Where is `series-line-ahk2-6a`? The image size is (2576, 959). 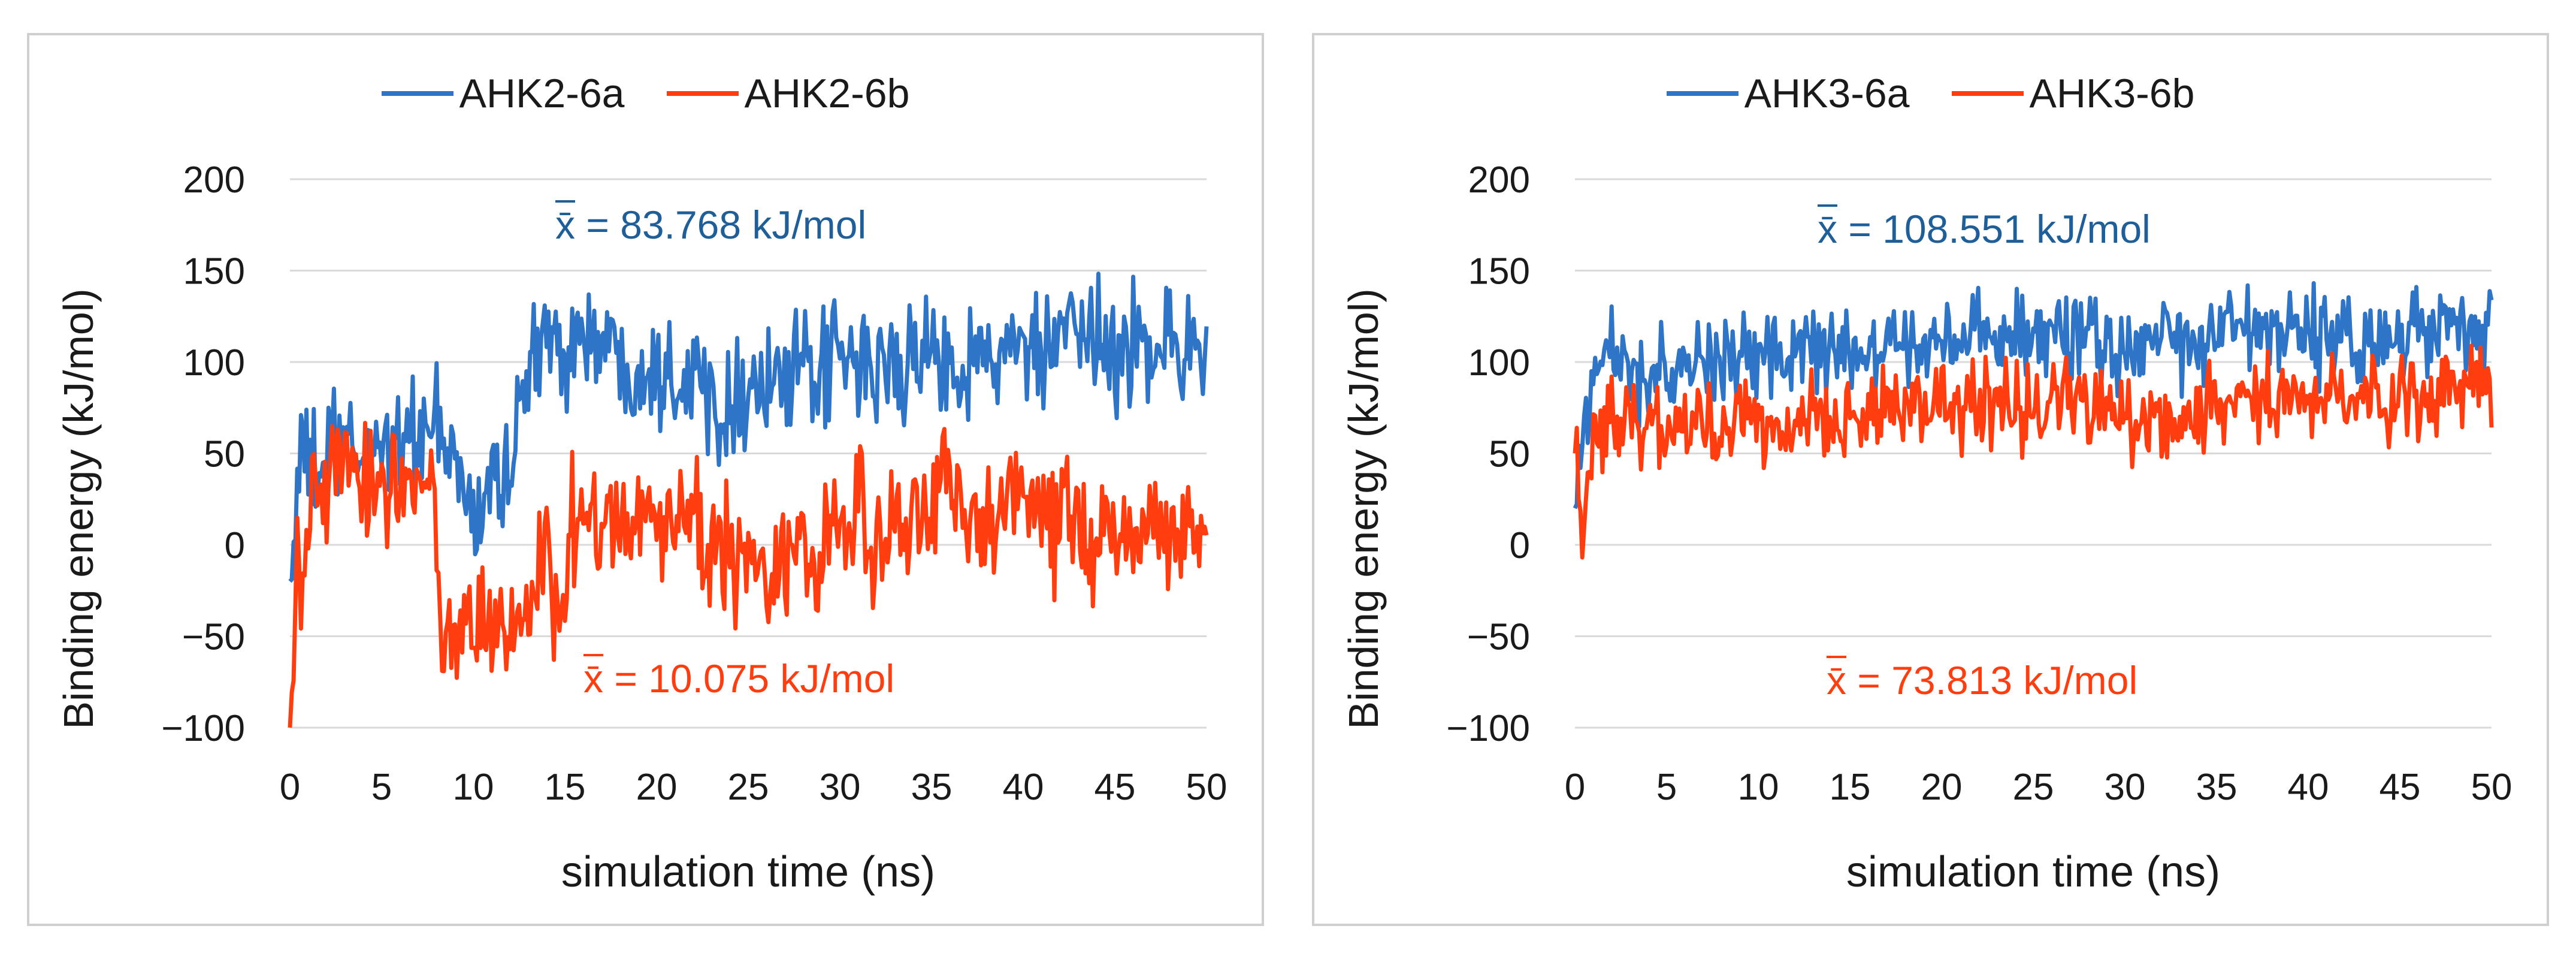
series-line-ahk2-6a is located at coordinates (748, 427).